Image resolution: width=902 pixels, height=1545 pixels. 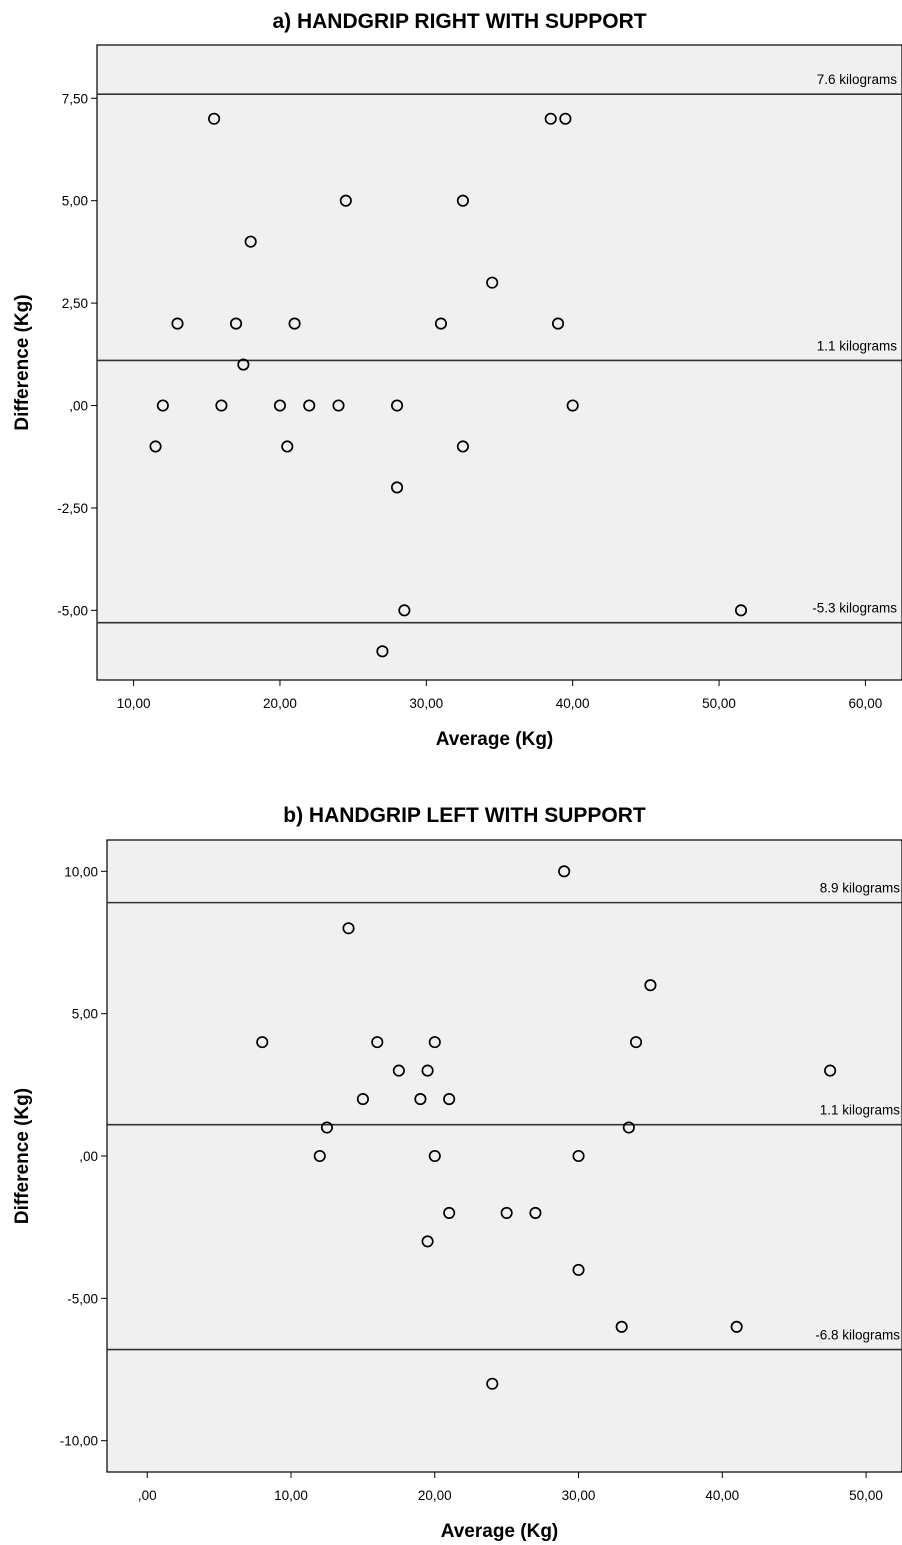 What do you see at coordinates (459, 21) in the screenshot?
I see `chart-title: a) HANDGRIP RIGHT WITH SUPPORT` at bounding box center [459, 21].